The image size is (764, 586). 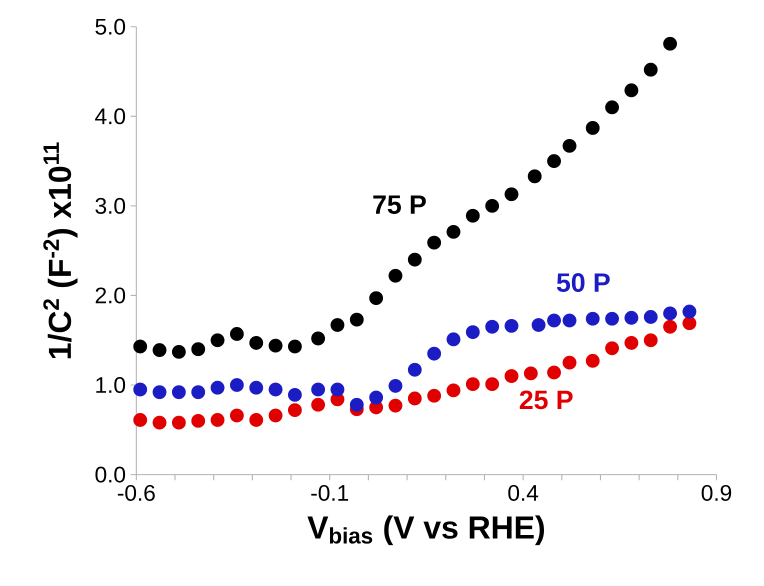 What do you see at coordinates (110, 206) in the screenshot?
I see `y-tick-label: 3.0` at bounding box center [110, 206].